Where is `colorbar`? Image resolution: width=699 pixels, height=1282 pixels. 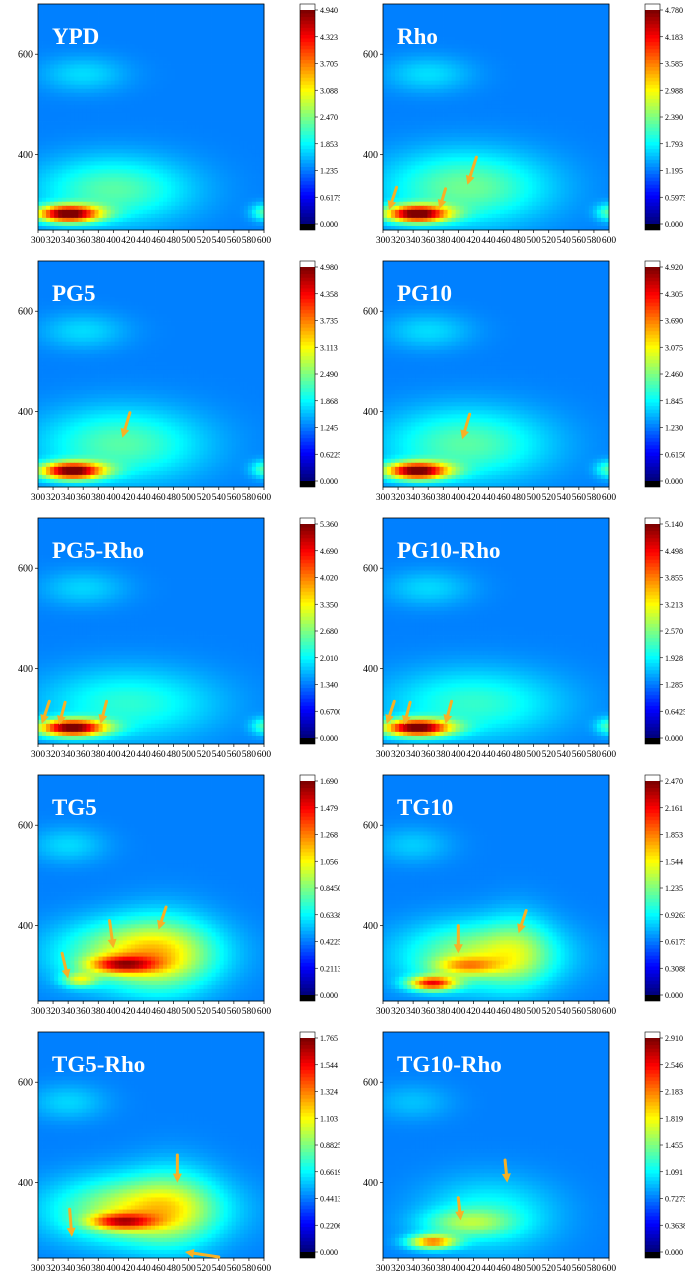 colorbar is located at coordinates (307, 117).